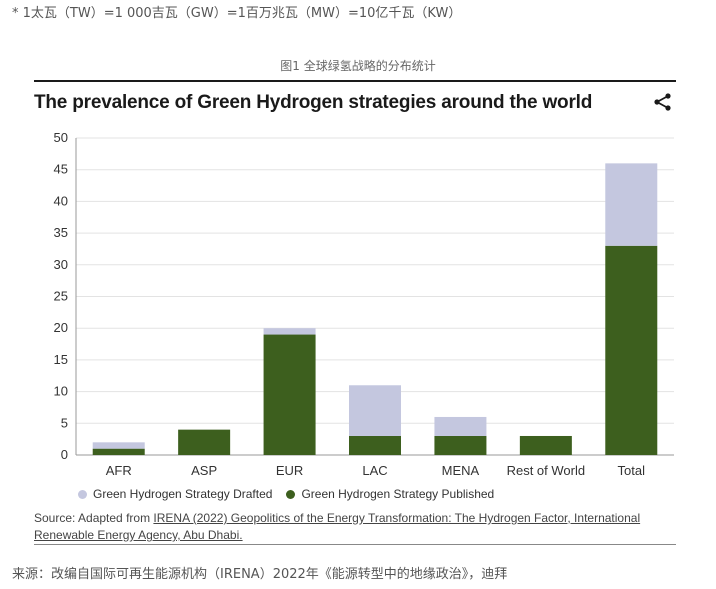  What do you see at coordinates (631, 204) in the screenshot?
I see `bar-drafted-total` at bounding box center [631, 204].